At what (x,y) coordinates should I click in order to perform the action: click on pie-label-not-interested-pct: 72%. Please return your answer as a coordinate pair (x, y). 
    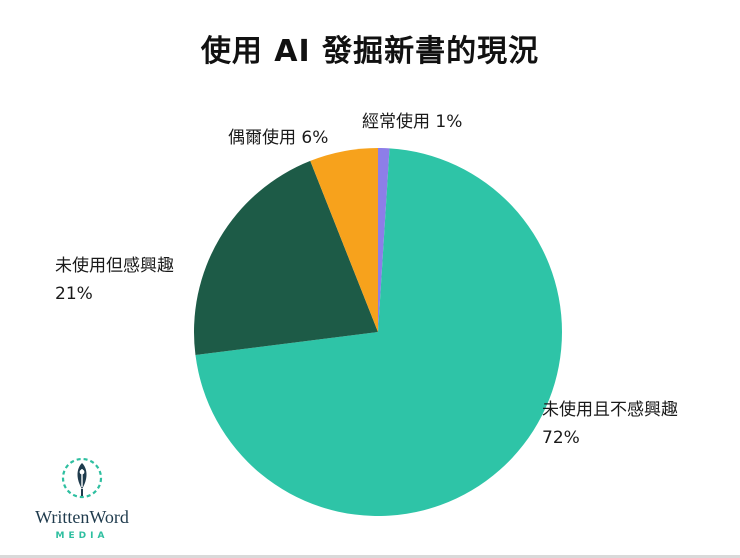
    Looking at the image, I should click on (561, 438).